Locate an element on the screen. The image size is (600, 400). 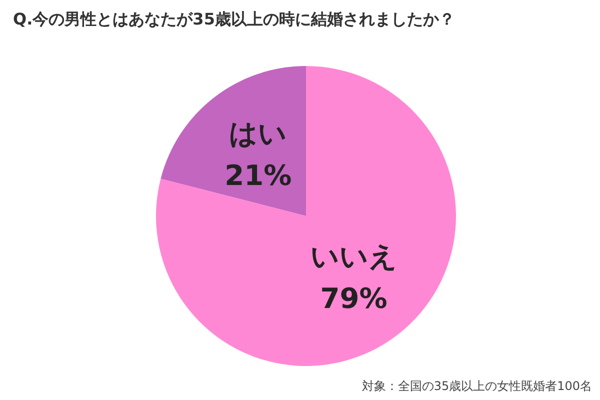
text: 対象：全国の35歳以上の女性既婚者100名 is located at coordinates (477, 386).